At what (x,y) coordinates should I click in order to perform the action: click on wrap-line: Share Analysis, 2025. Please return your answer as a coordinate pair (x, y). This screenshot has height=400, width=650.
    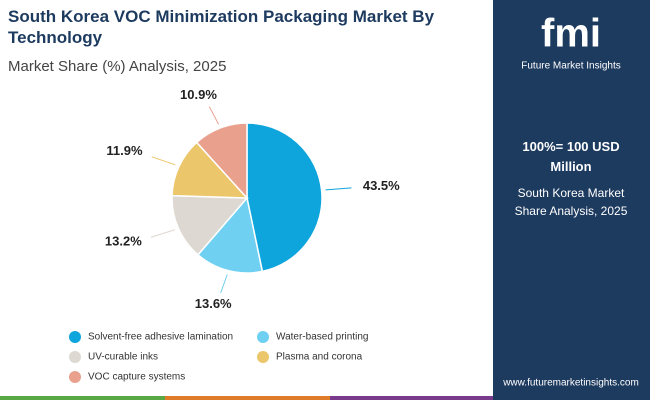
    Looking at the image, I should click on (571, 211).